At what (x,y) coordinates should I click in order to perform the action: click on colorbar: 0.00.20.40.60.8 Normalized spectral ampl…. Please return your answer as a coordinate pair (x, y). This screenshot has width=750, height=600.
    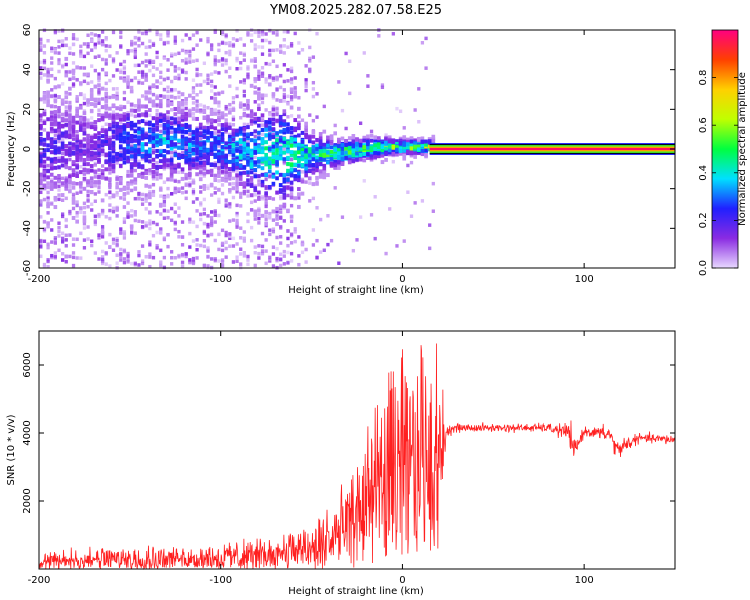
    Looking at the image, I should click on (723, 152).